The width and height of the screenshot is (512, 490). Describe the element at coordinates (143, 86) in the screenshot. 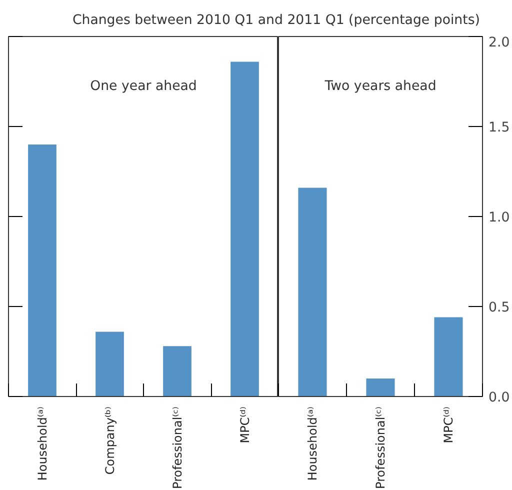

I see `annotation: One year ahead` at that location.